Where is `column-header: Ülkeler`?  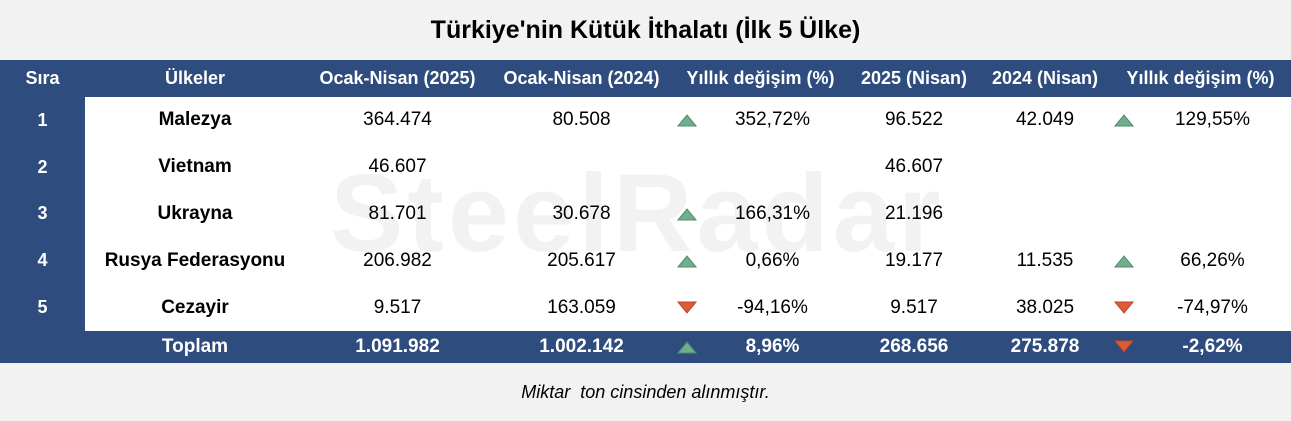
column-header: Ülkeler is located at coordinates (195, 78).